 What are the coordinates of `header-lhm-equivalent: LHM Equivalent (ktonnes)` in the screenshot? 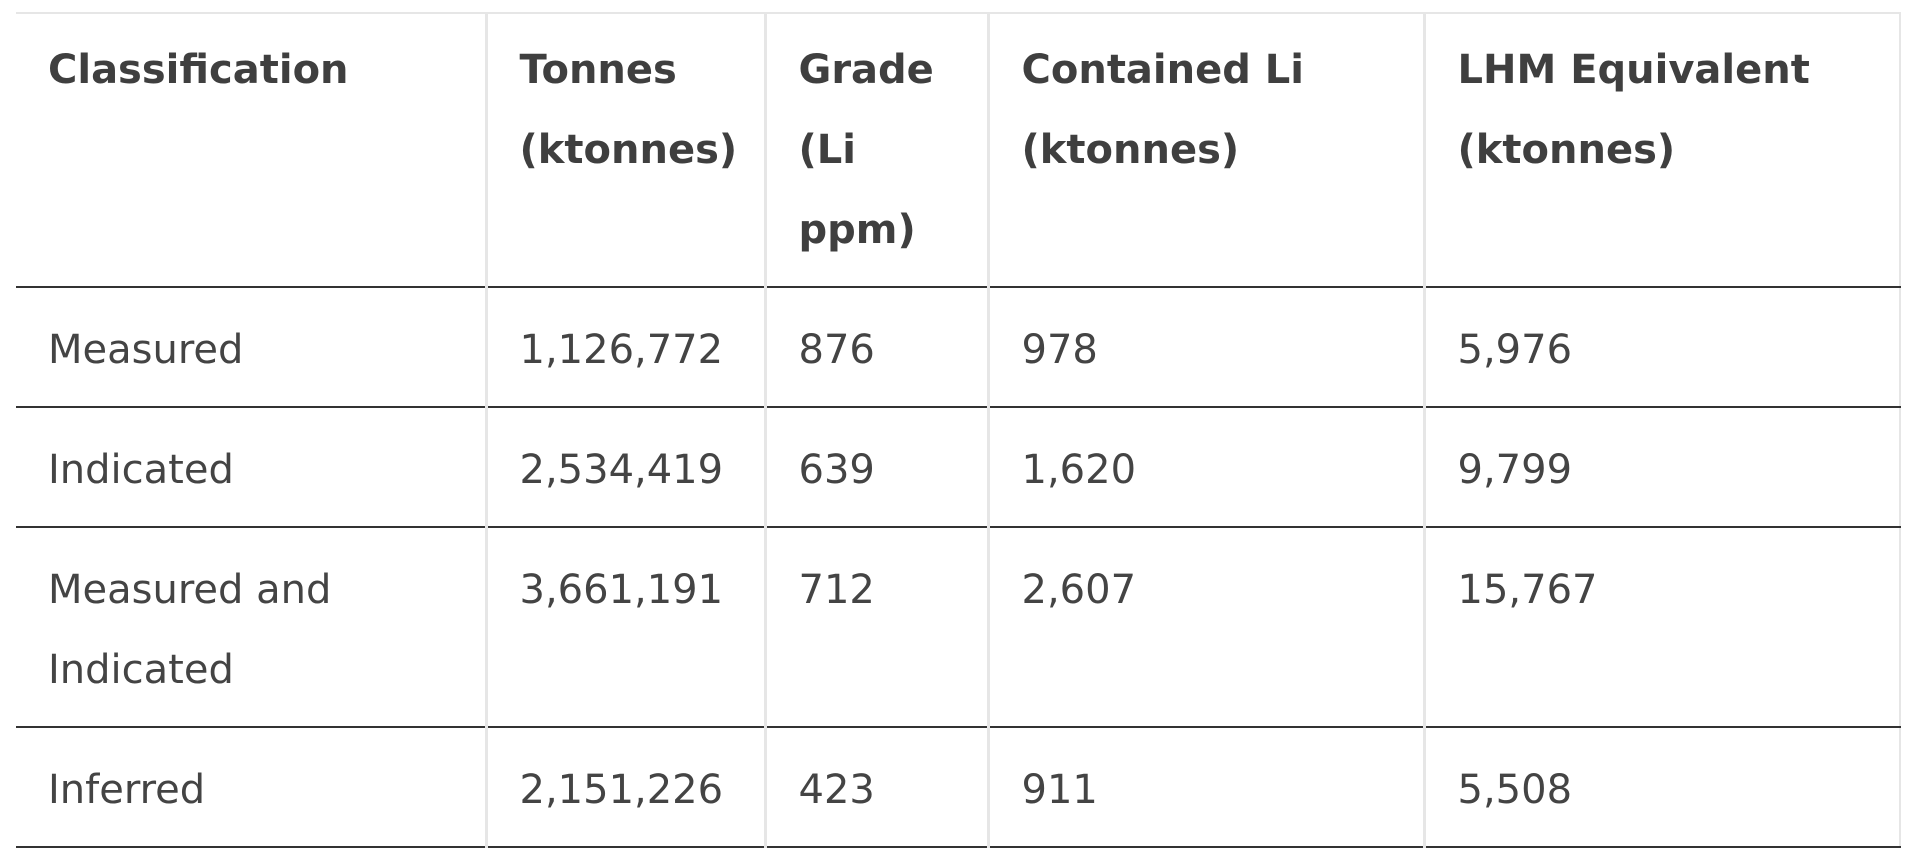 It's located at (1661, 150).